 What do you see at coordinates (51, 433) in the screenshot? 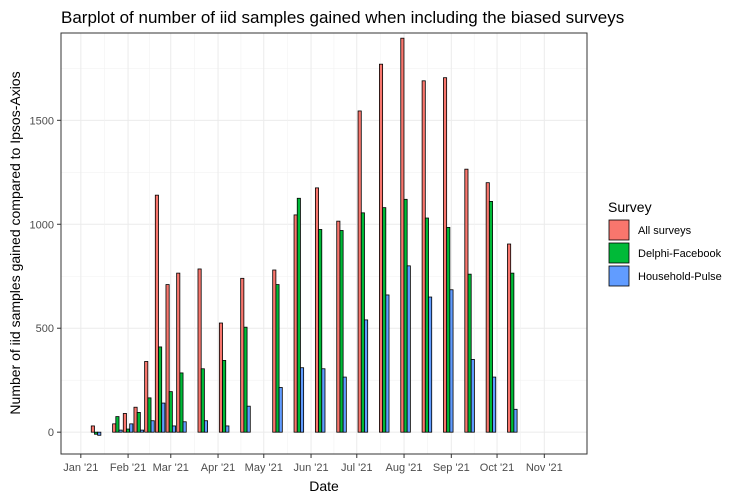
I see `y-tick-label: 0` at bounding box center [51, 433].